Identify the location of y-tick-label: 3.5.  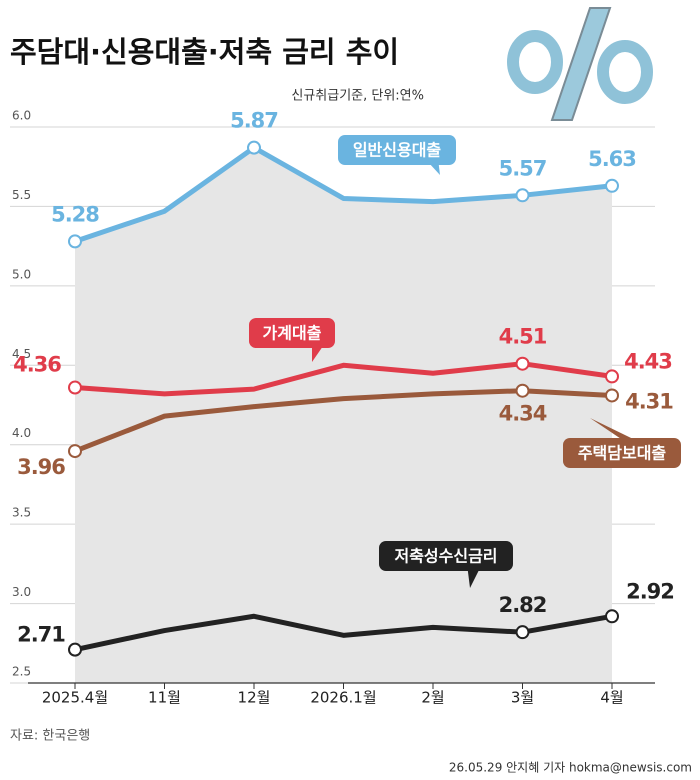
(21, 513).